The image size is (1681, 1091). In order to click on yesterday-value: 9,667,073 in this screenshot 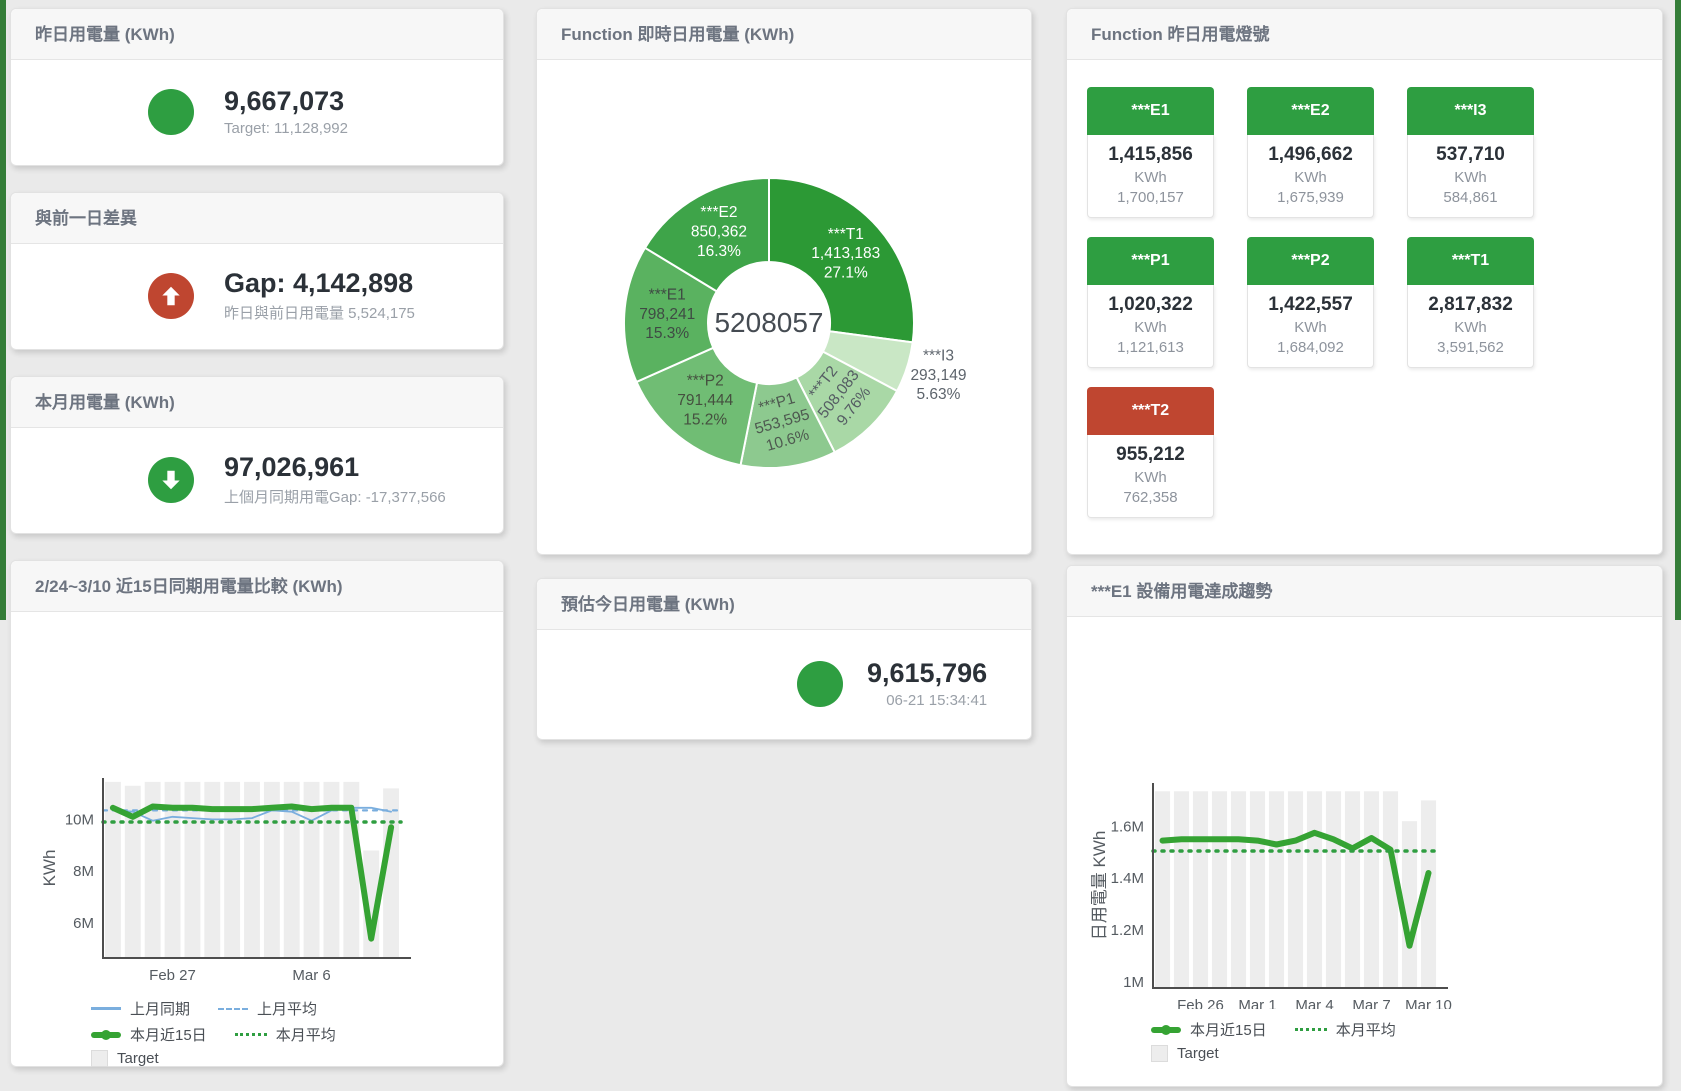, I will do `click(284, 101)`.